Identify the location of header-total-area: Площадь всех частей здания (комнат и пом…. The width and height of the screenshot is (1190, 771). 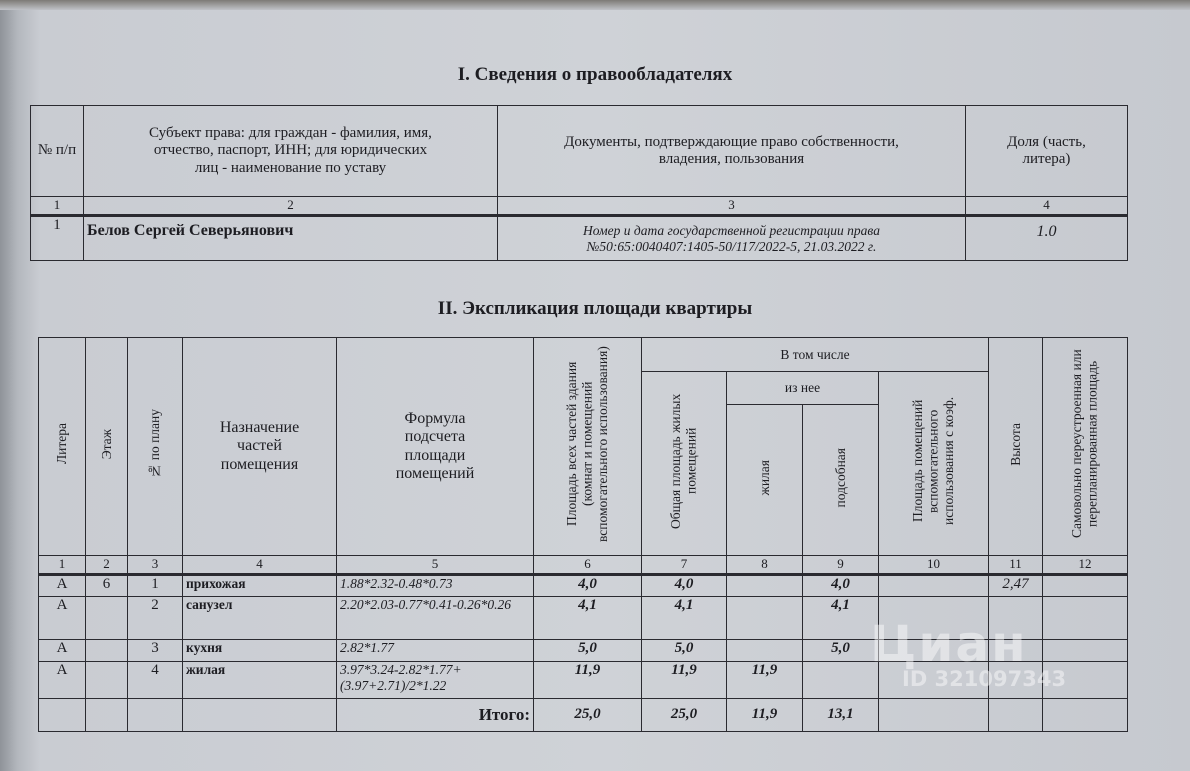
(587, 446).